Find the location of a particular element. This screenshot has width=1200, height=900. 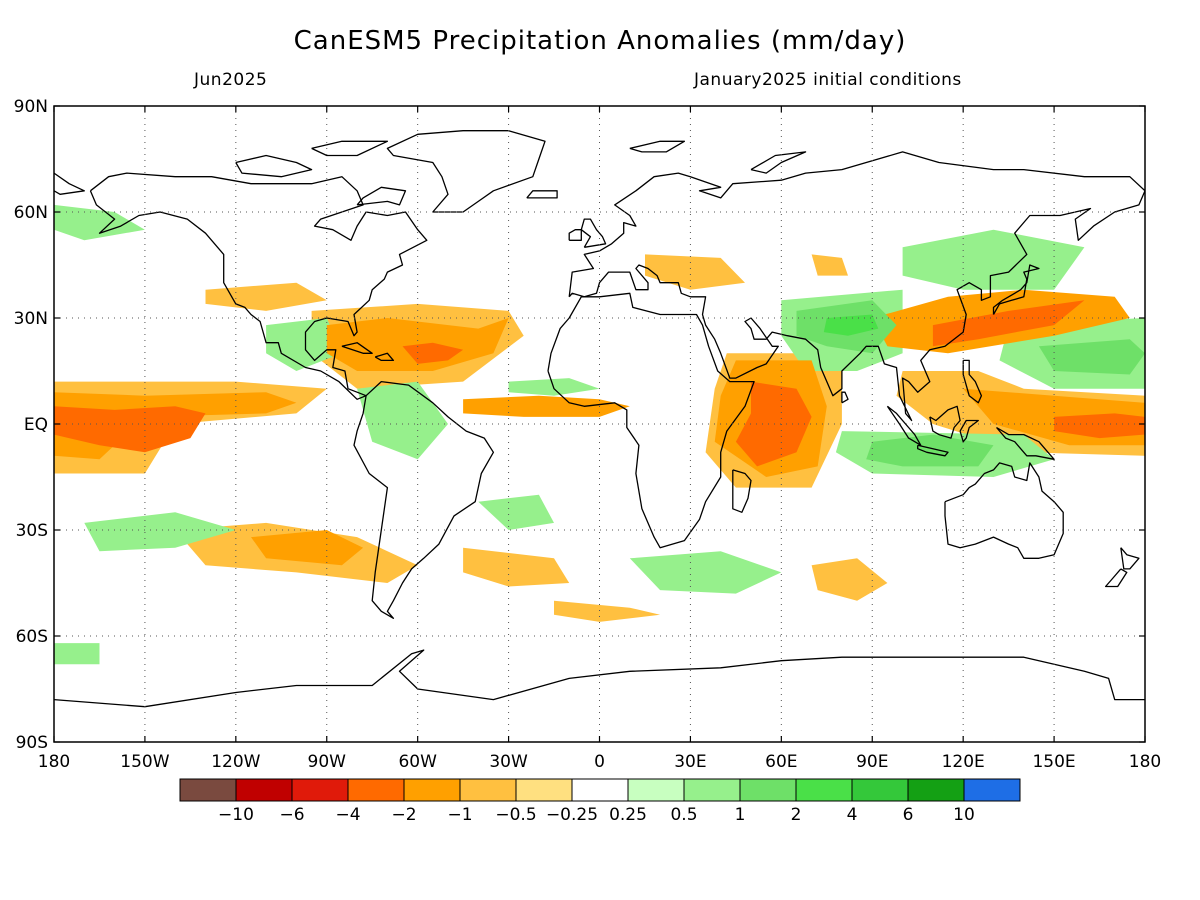

colorbar-label: 0.25 is located at coordinates (628, 815).